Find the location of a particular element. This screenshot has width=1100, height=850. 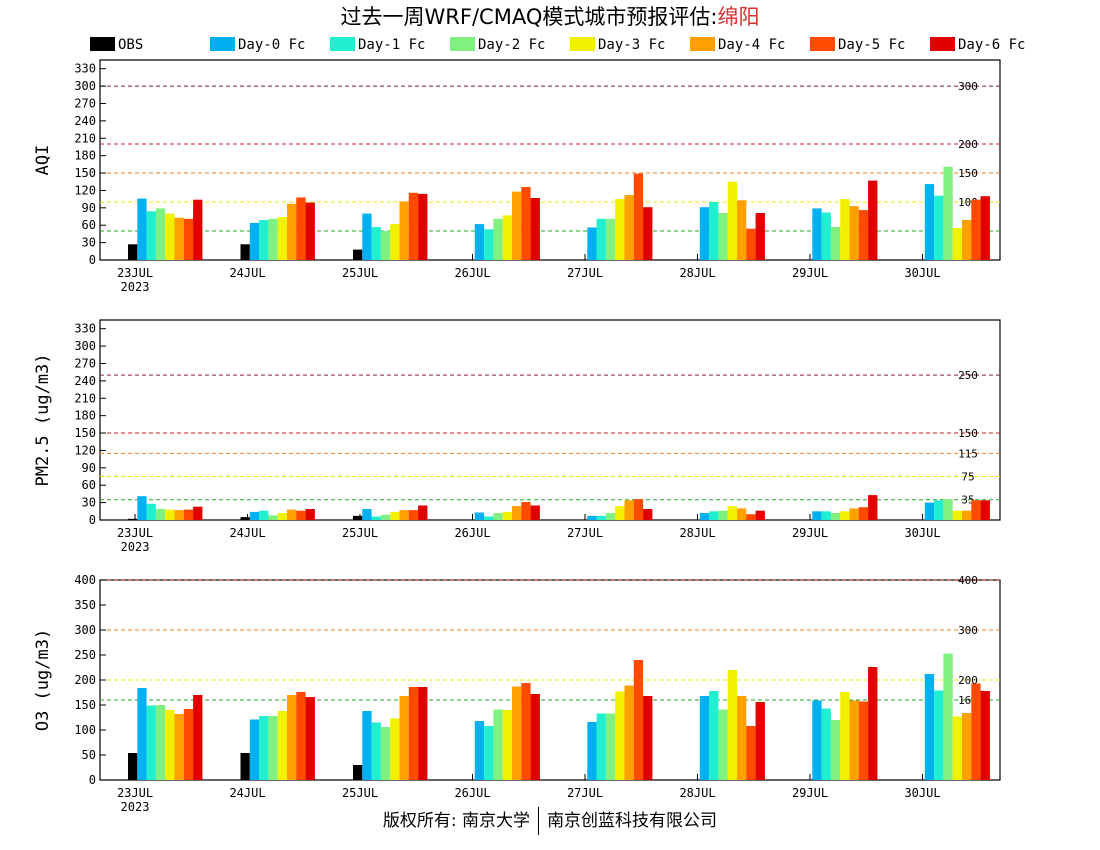

x-tick-label-4: 27JUL is located at coordinates (585, 273).